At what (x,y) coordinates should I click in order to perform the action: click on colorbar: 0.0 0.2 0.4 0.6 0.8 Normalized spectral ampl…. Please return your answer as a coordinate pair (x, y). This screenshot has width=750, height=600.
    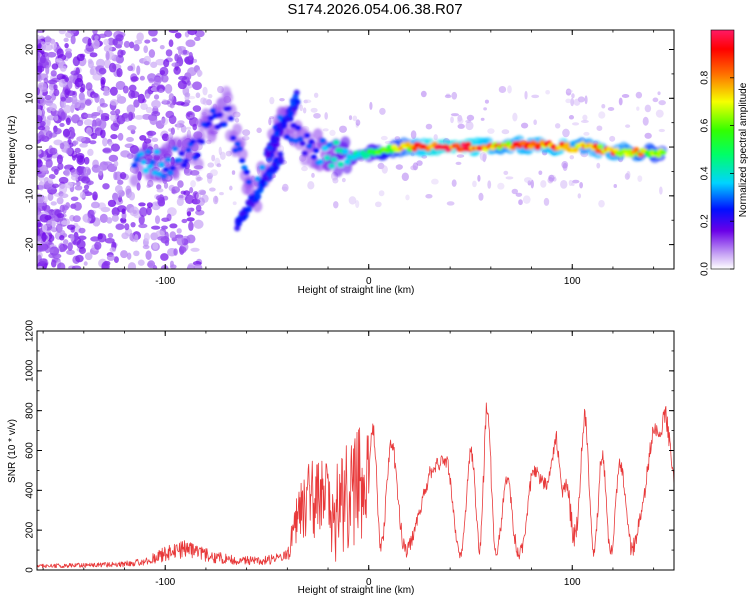
    Looking at the image, I should click on (724, 152).